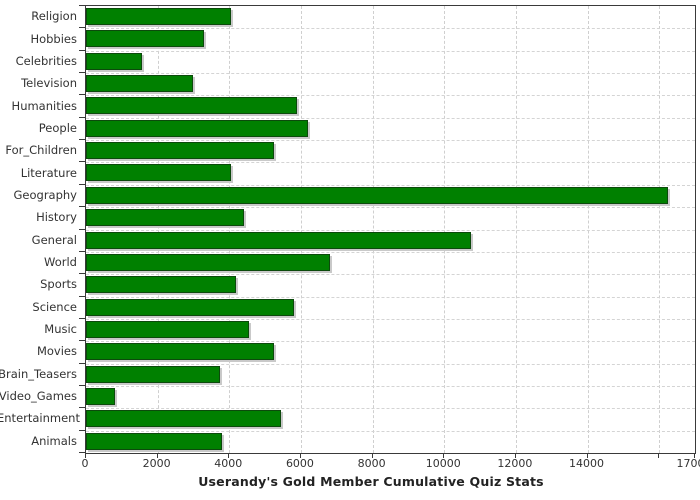 This screenshot has height=500, width=700. I want to click on bar-entertainment, so click(184, 419).